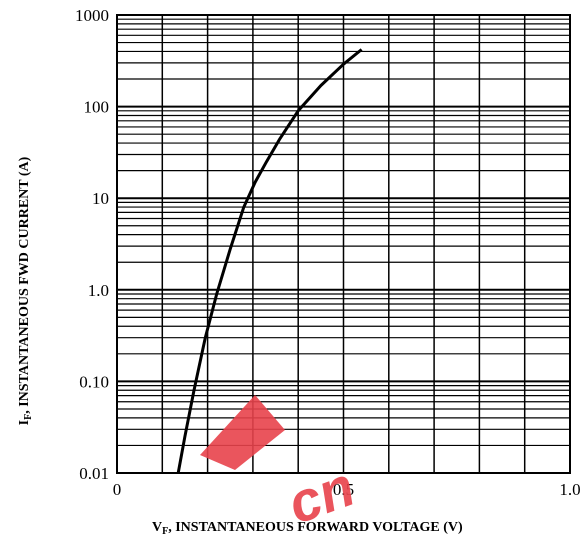  Describe the element at coordinates (569, 489) in the screenshot. I see `x-tick-label: 1.0` at that location.